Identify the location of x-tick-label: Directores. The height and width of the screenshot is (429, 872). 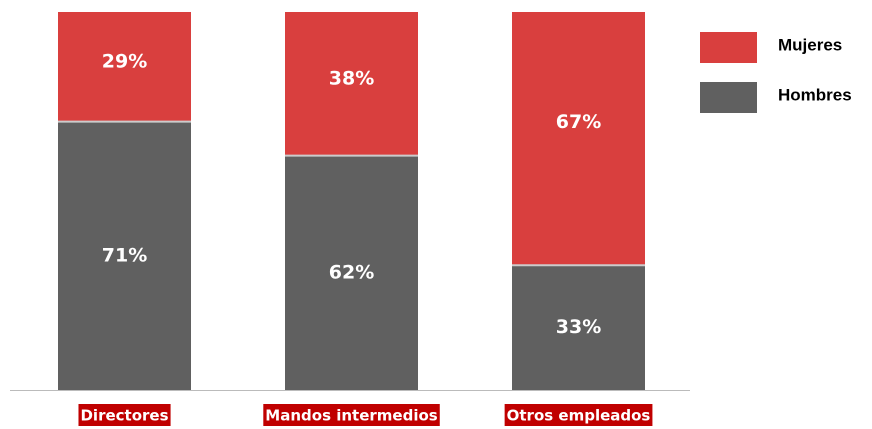
(124, 416).